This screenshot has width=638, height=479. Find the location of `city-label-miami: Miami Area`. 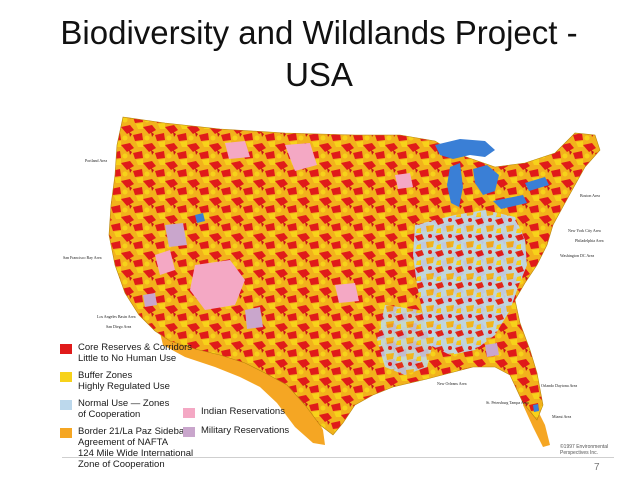

city-label-miami: Miami Area is located at coordinates (562, 416).